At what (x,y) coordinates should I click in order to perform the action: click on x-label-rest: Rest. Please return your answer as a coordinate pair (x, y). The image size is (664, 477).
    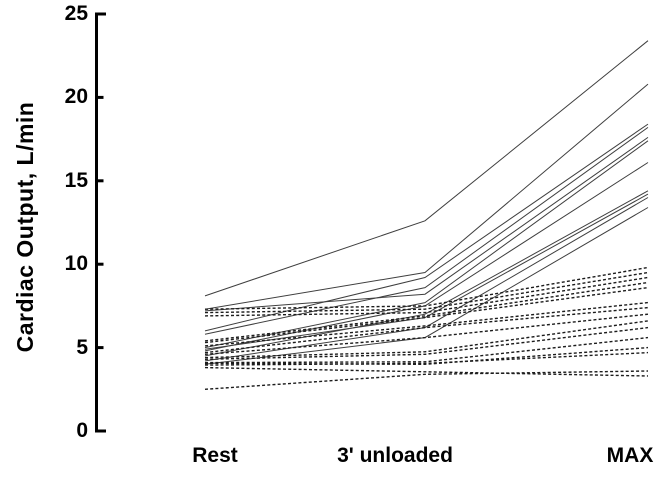
    Looking at the image, I should click on (215, 455).